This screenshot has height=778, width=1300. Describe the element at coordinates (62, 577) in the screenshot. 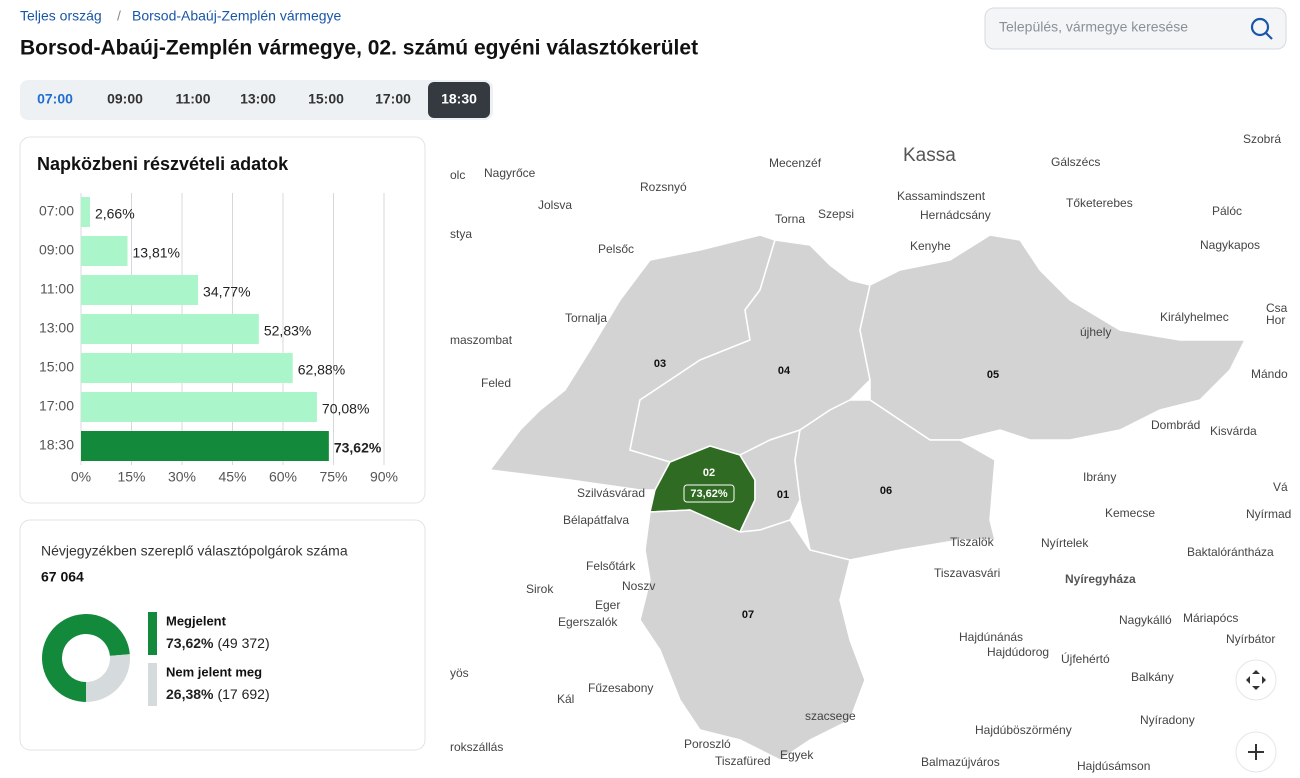

I see `registered-value: 67 064` at that location.